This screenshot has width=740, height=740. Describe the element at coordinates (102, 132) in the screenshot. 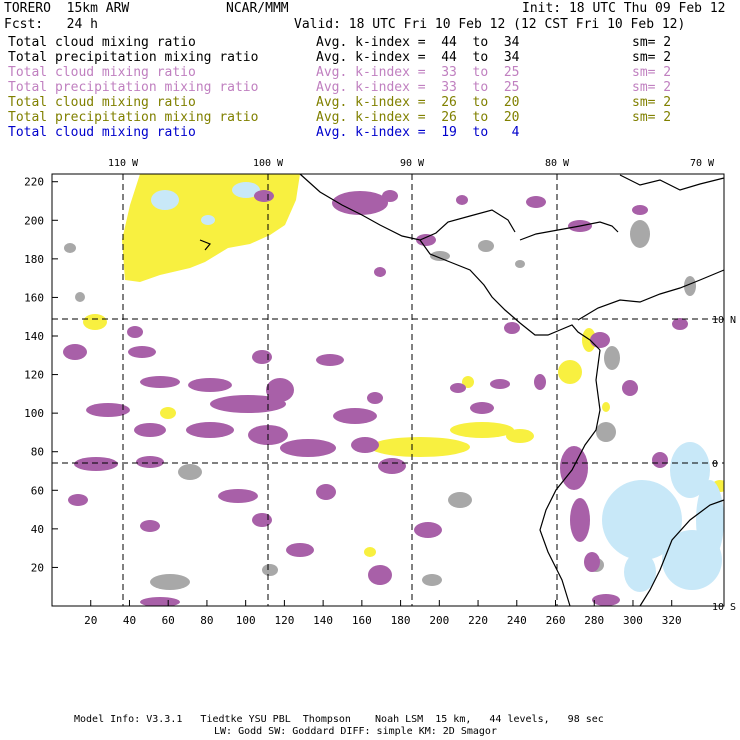

I see `legend-field-6: Total cloud mixing ratio` at that location.